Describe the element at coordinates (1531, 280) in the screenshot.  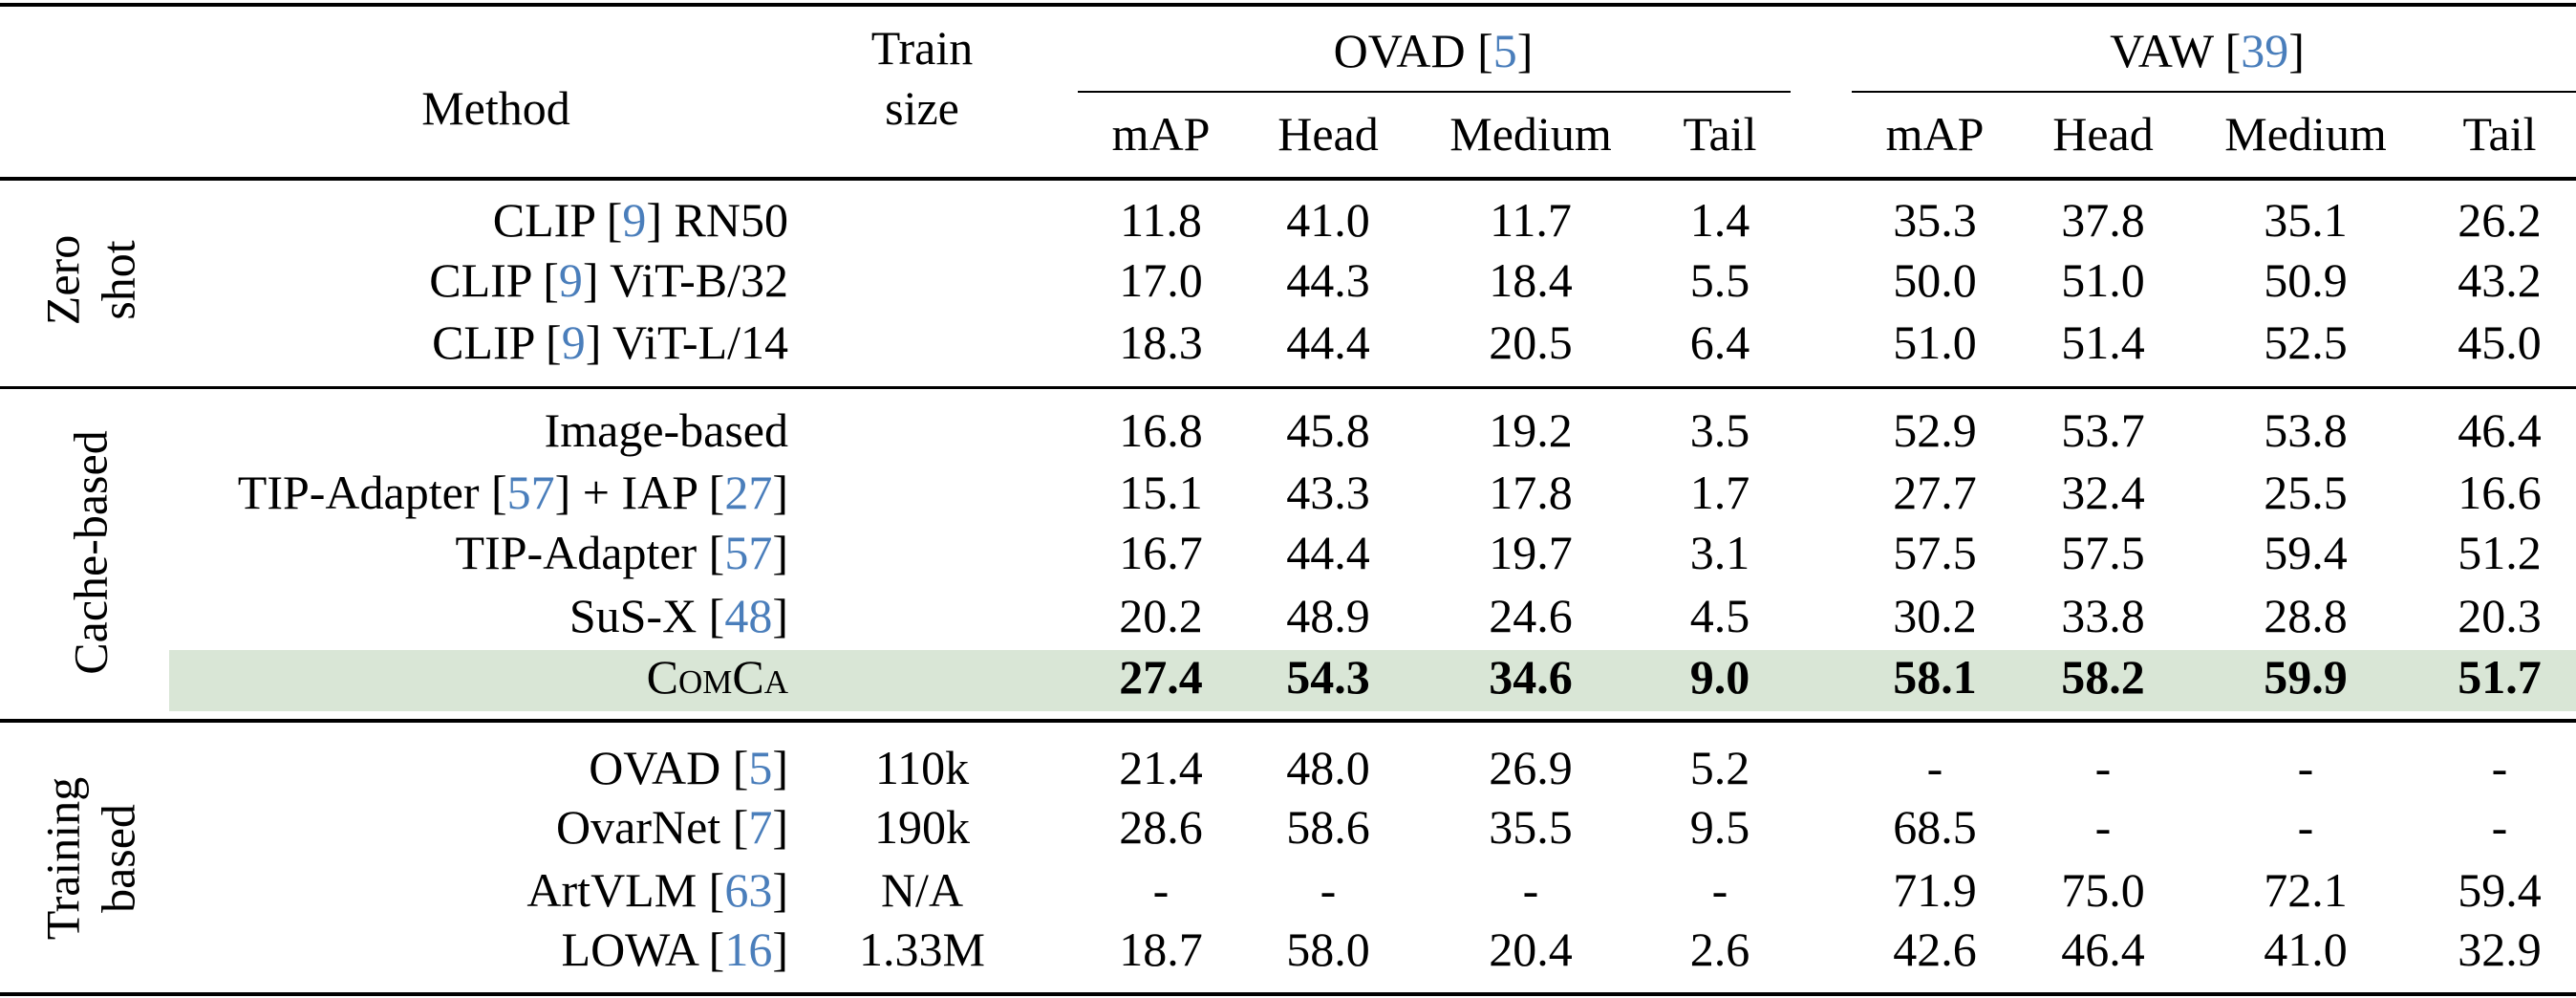
I see `table-cell: 18.4` at that location.